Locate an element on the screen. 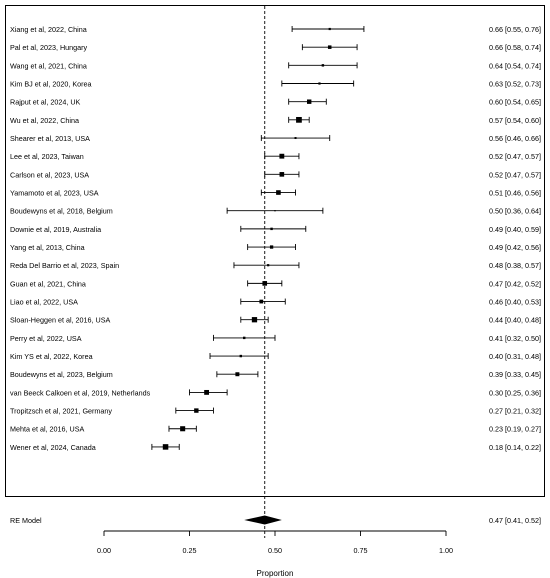 The image size is (550, 578). study-label: Sloan-Heggen et al, 2016, USA is located at coordinates (60, 320).